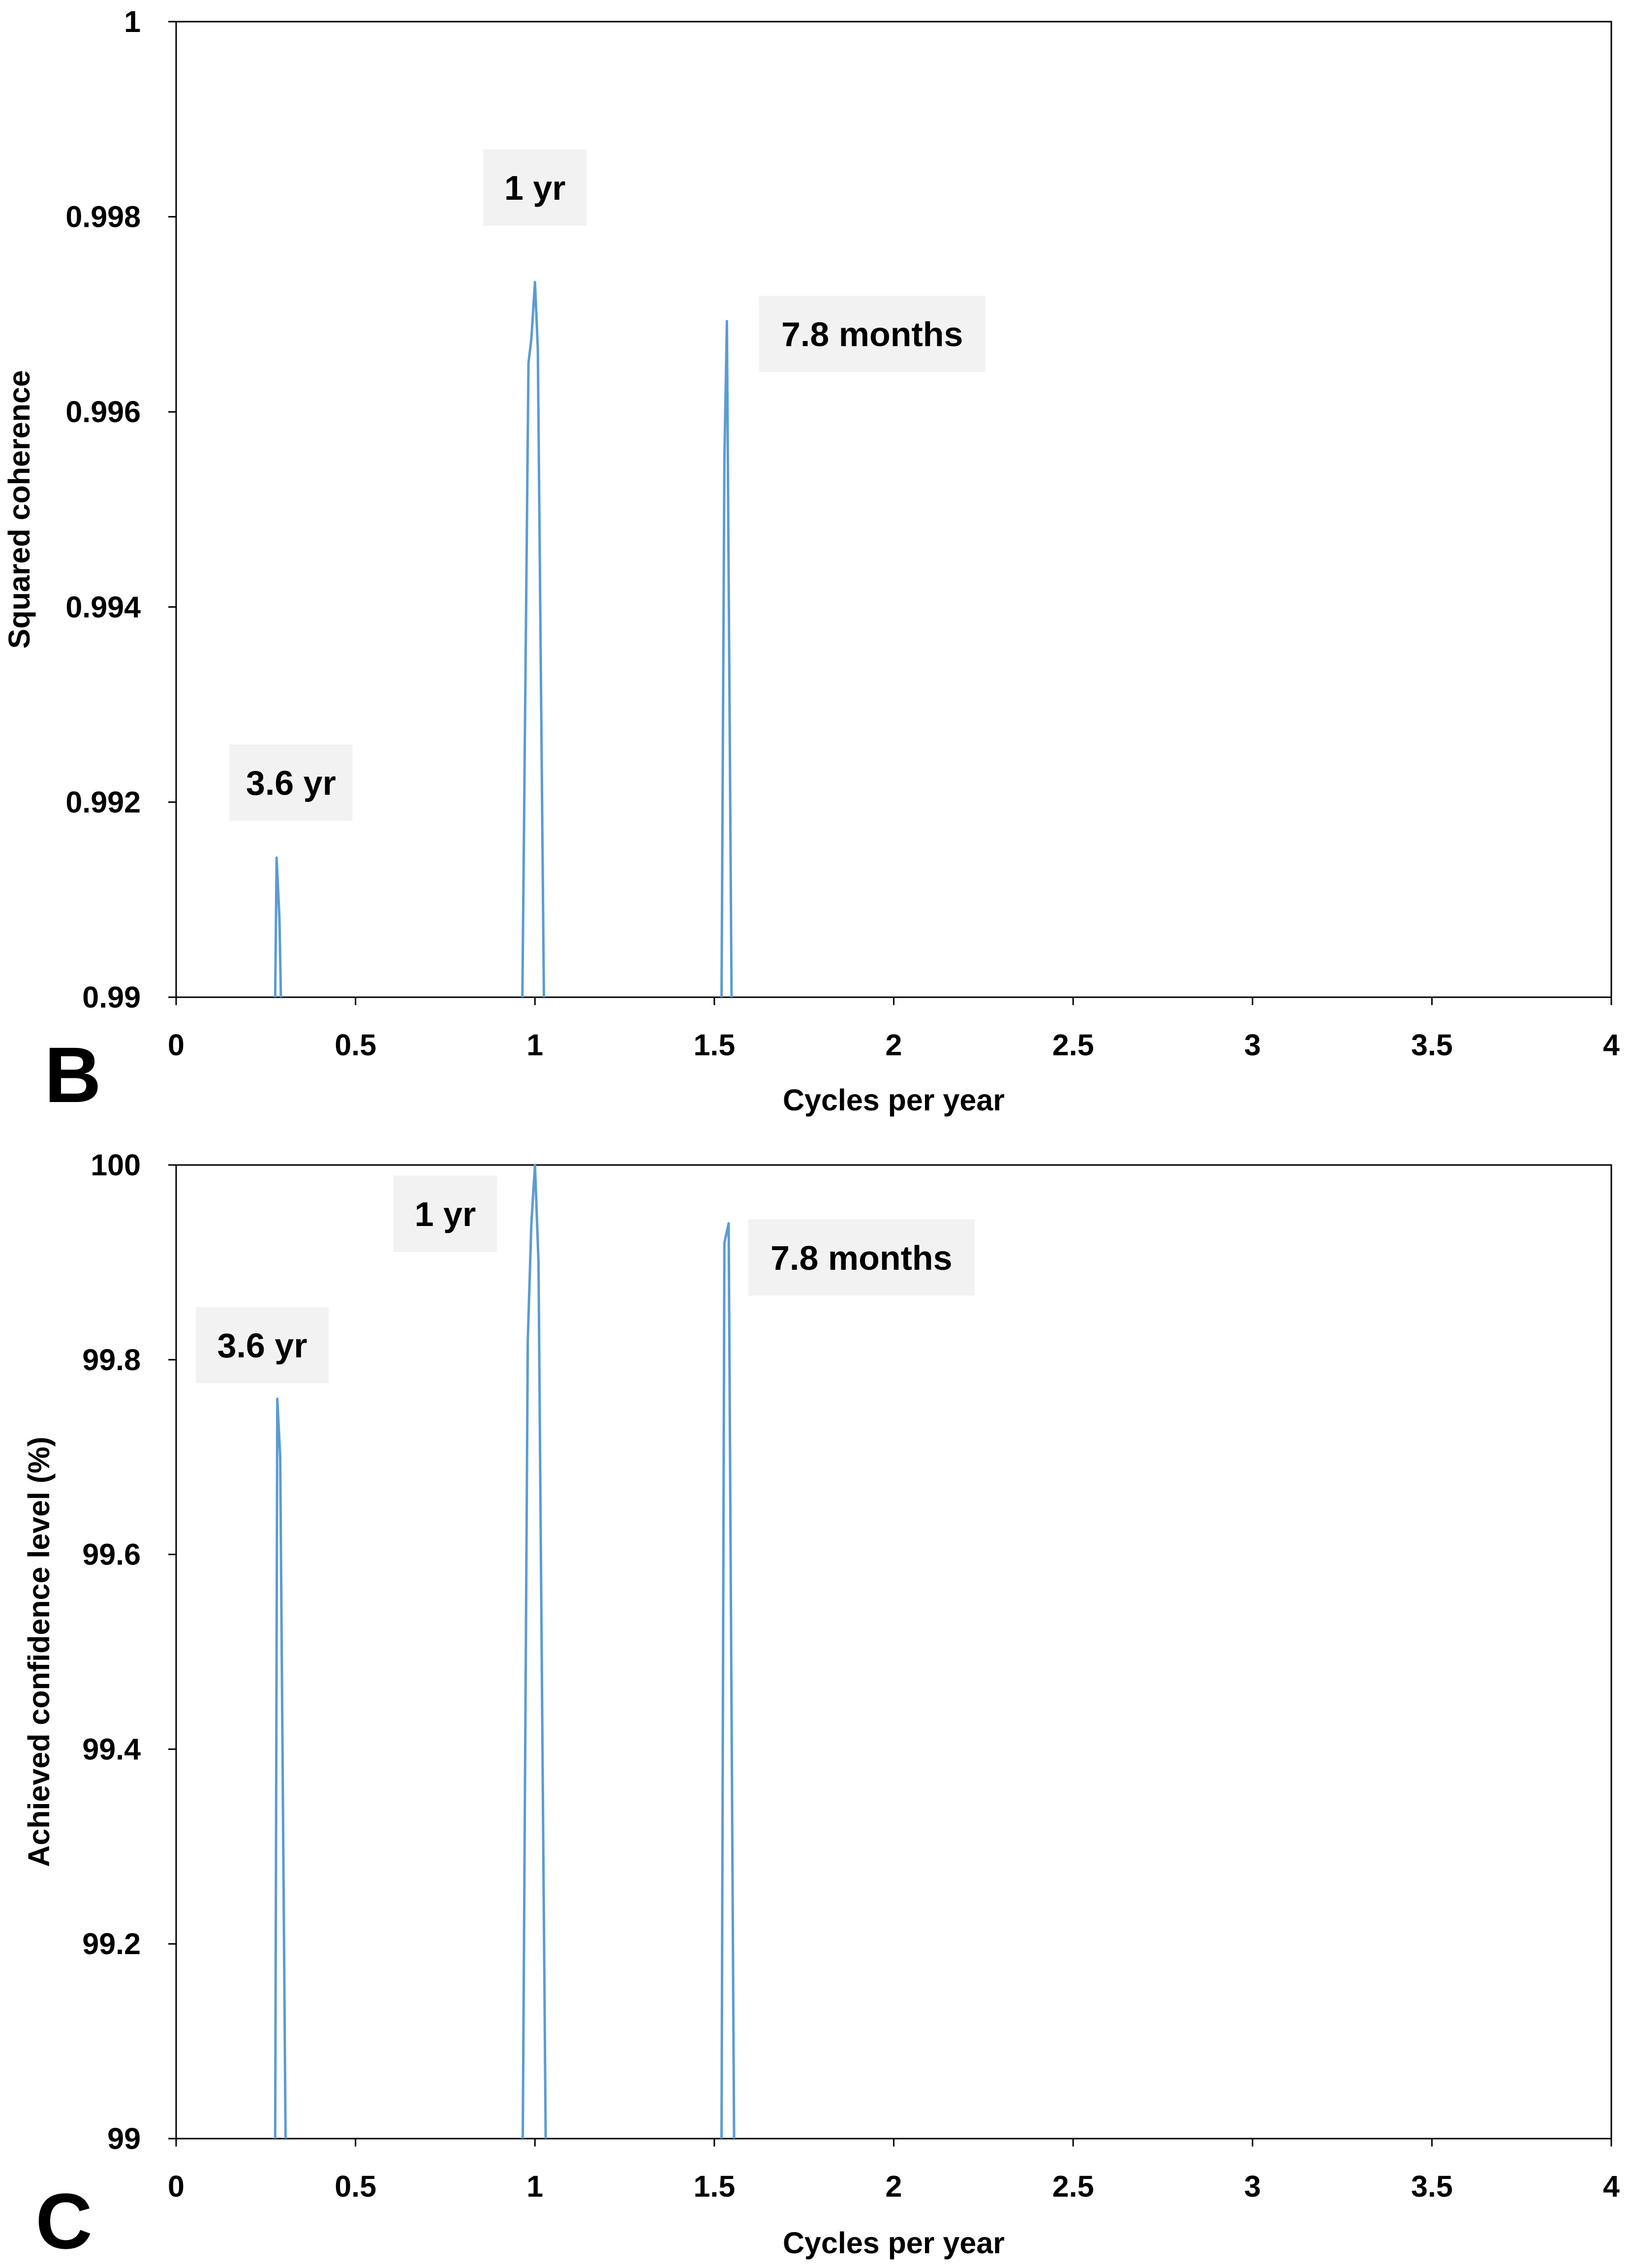 The width and height of the screenshot is (1631, 2268). I want to click on y-tick-label: 99.4, so click(111, 1749).